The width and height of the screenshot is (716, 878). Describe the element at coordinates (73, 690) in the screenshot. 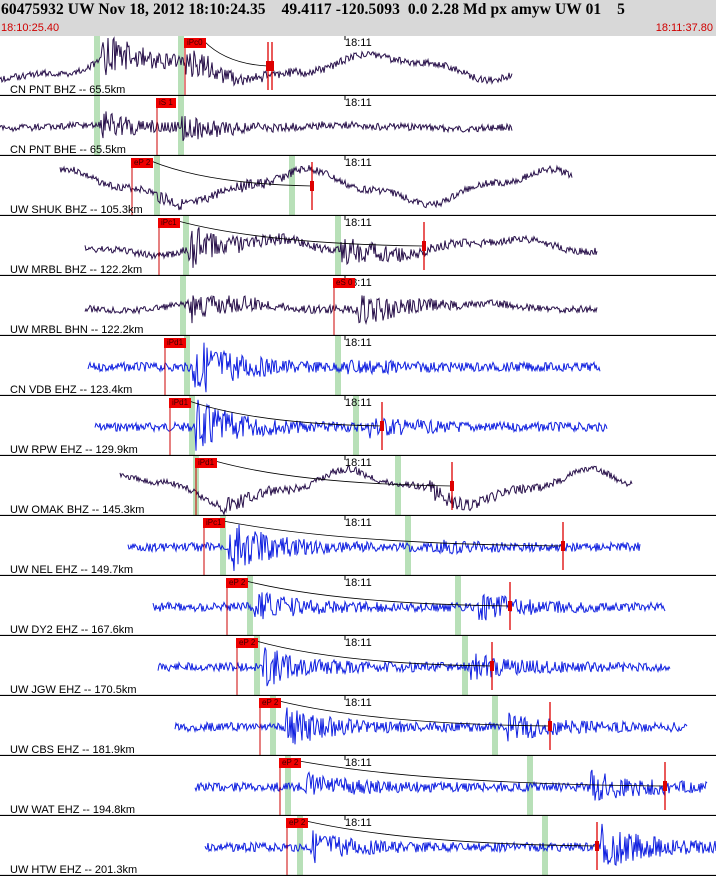

I see `station-label: UW JGW EHZ -- 170.5km` at that location.